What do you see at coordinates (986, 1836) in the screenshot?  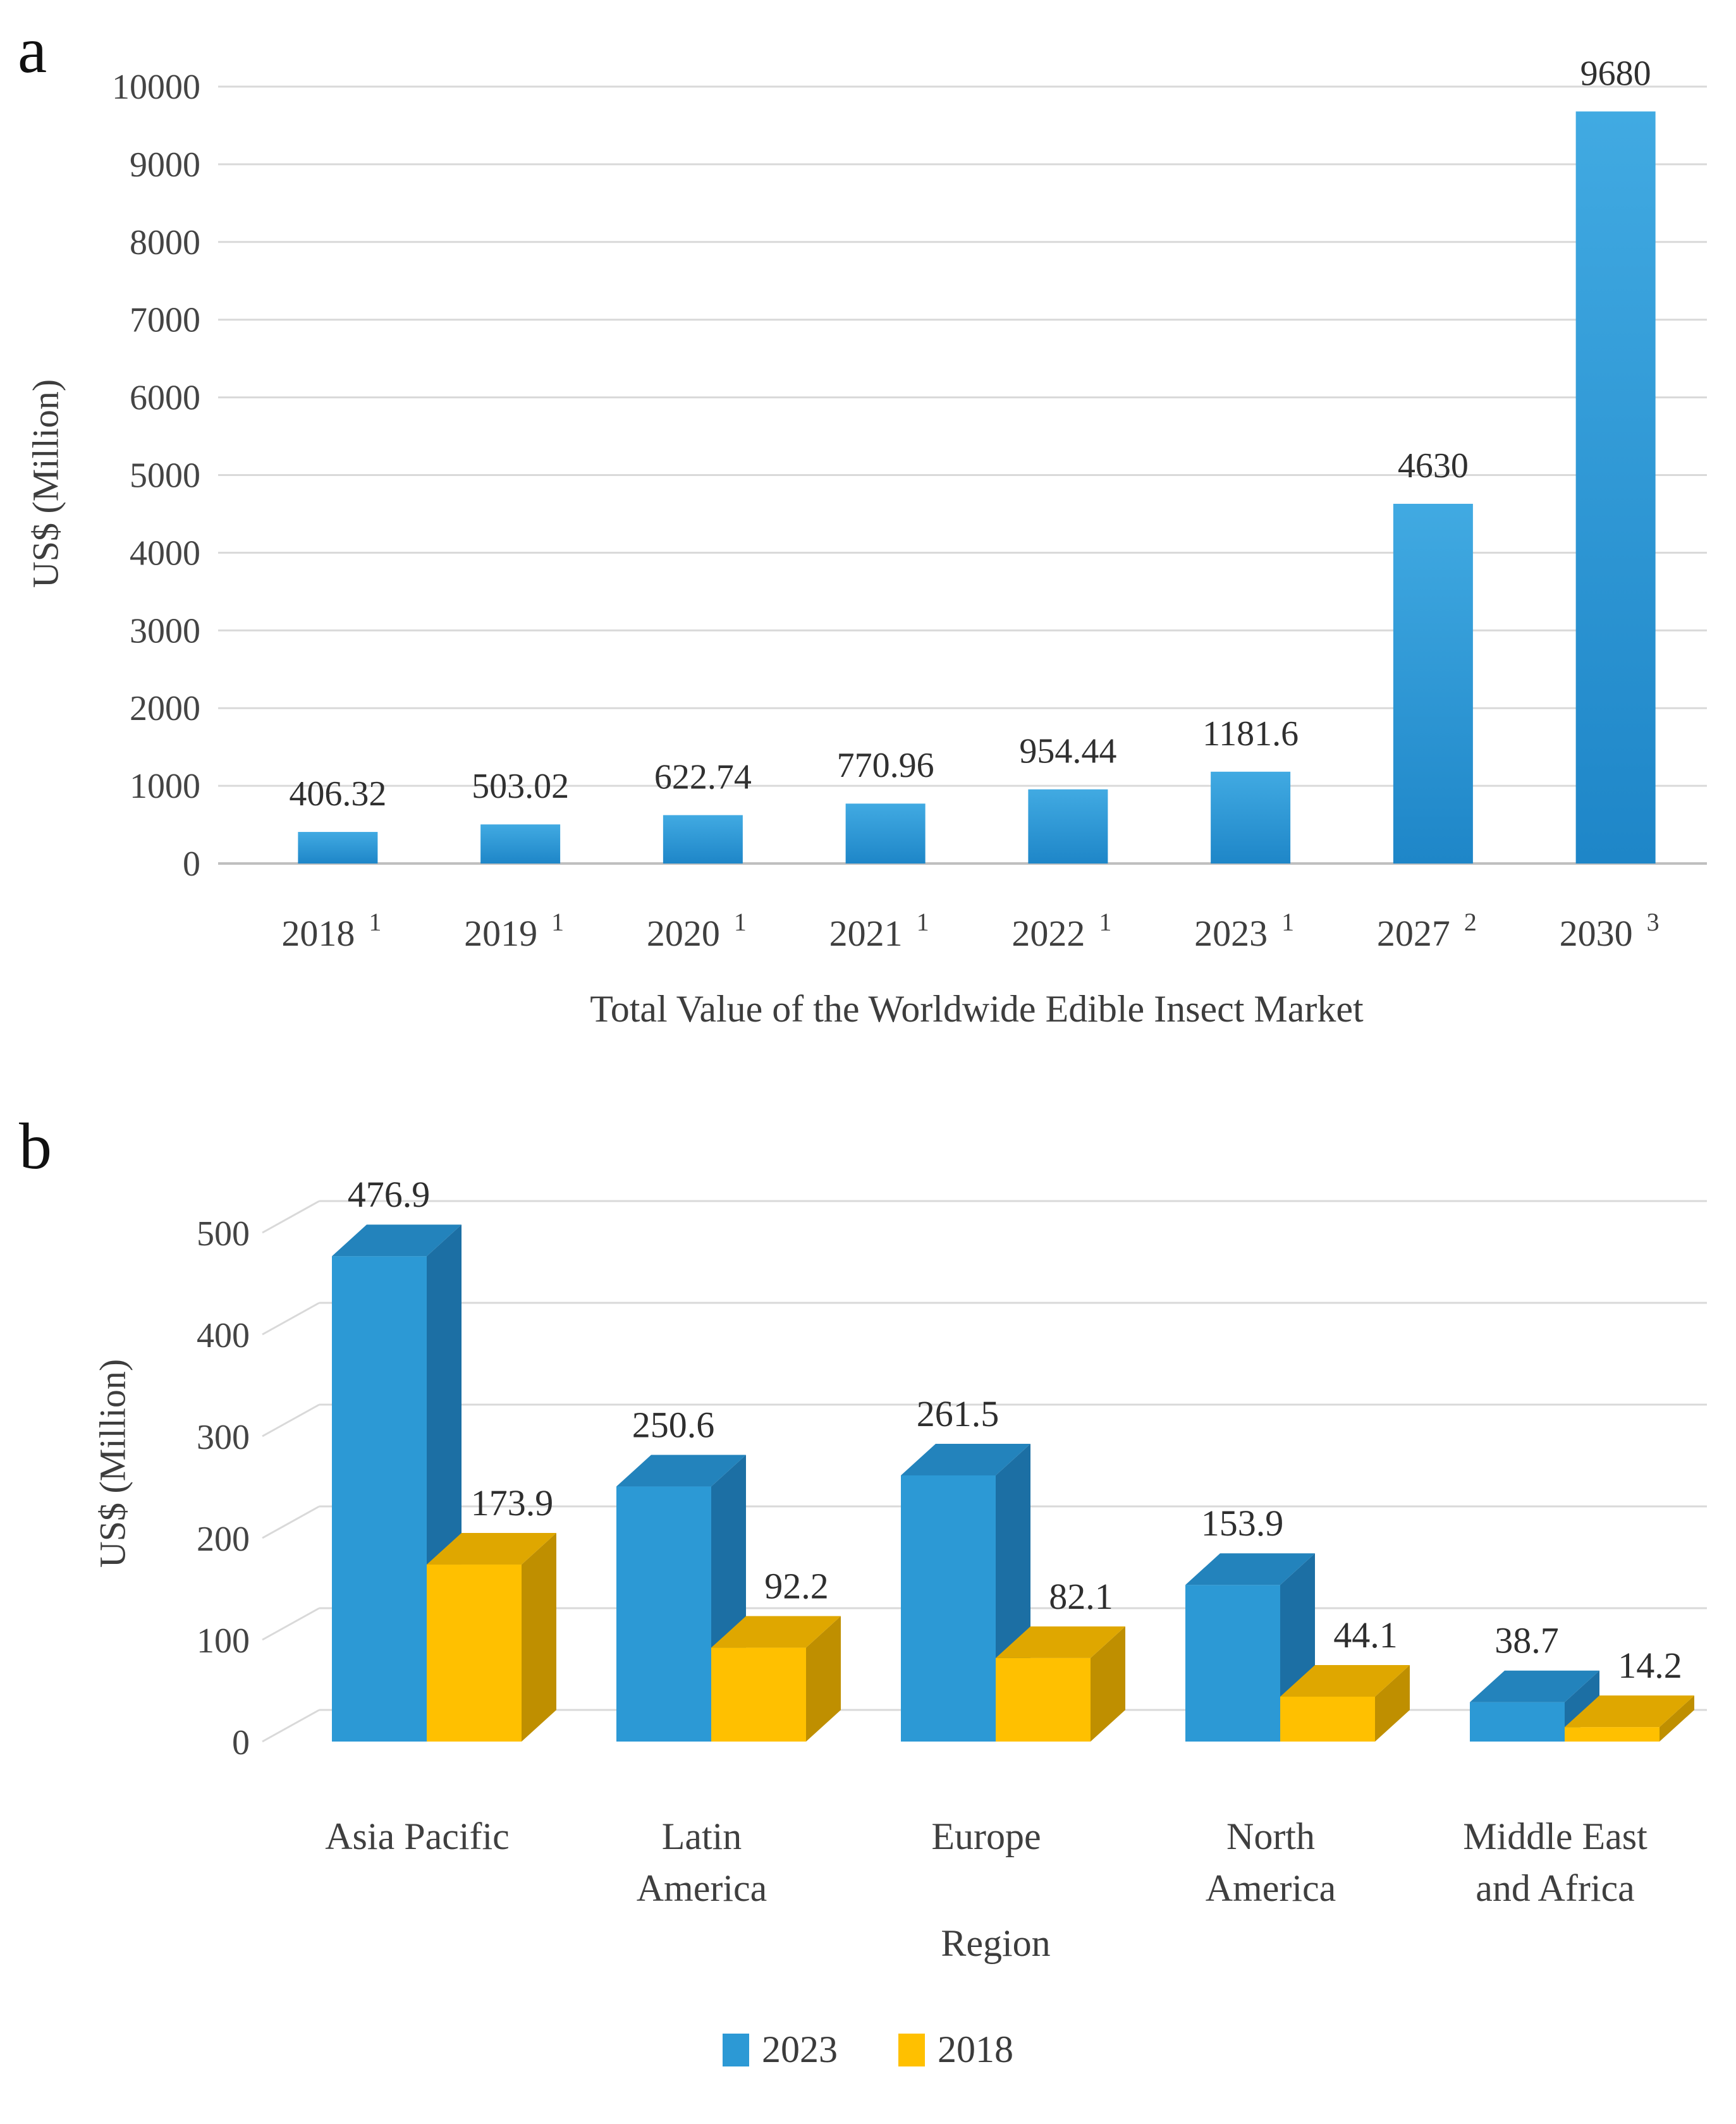 I see `panel-b-xtick-europe-line1: Europe` at bounding box center [986, 1836].